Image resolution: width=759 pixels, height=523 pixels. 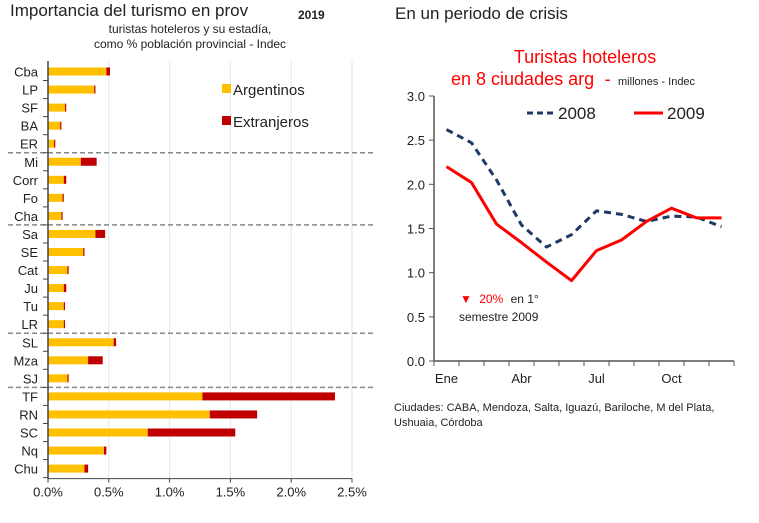 What do you see at coordinates (72, 233) in the screenshot?
I see `bar-argentinos-Sa` at bounding box center [72, 233].